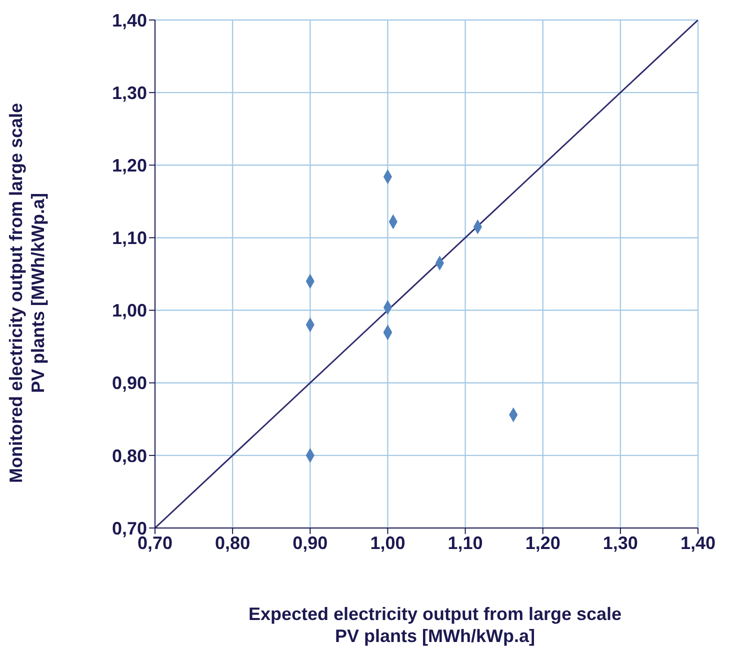 This screenshot has width=739, height=669. What do you see at coordinates (27, 293) in the screenshot?
I see `y-axis-title: Monitored electricity output from large scale PV plants [MWh/kWp.a]` at bounding box center [27, 293].